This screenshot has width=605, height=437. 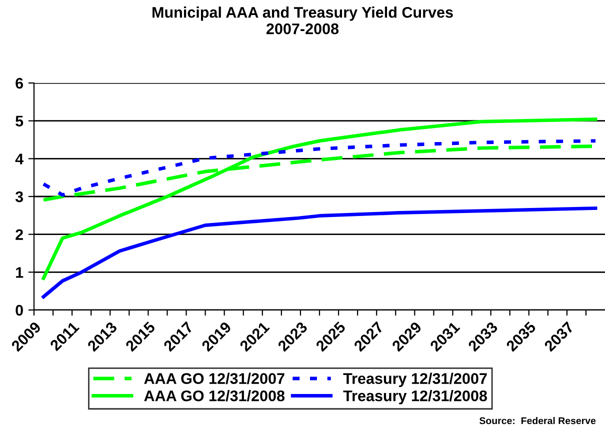 I want to click on y-tick-label: 4, so click(x=19, y=159).